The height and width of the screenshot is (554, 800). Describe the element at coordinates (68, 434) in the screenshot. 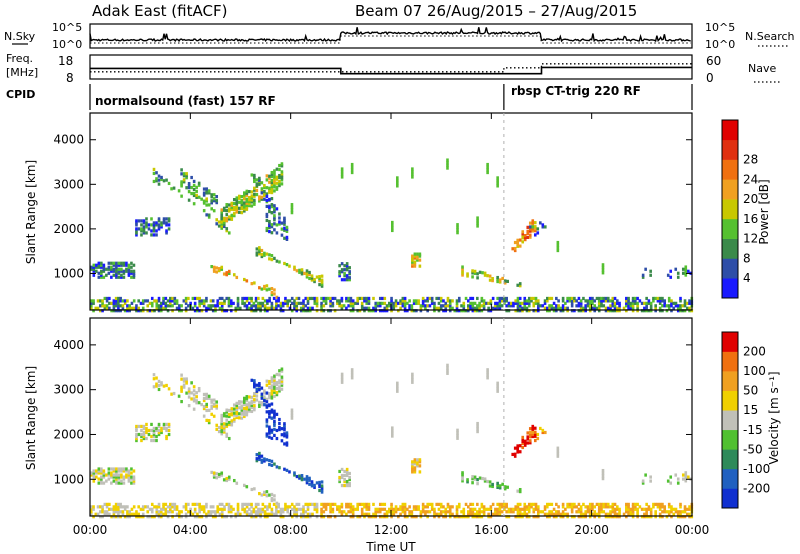

I see `y-tick-label: 2000` at that location.